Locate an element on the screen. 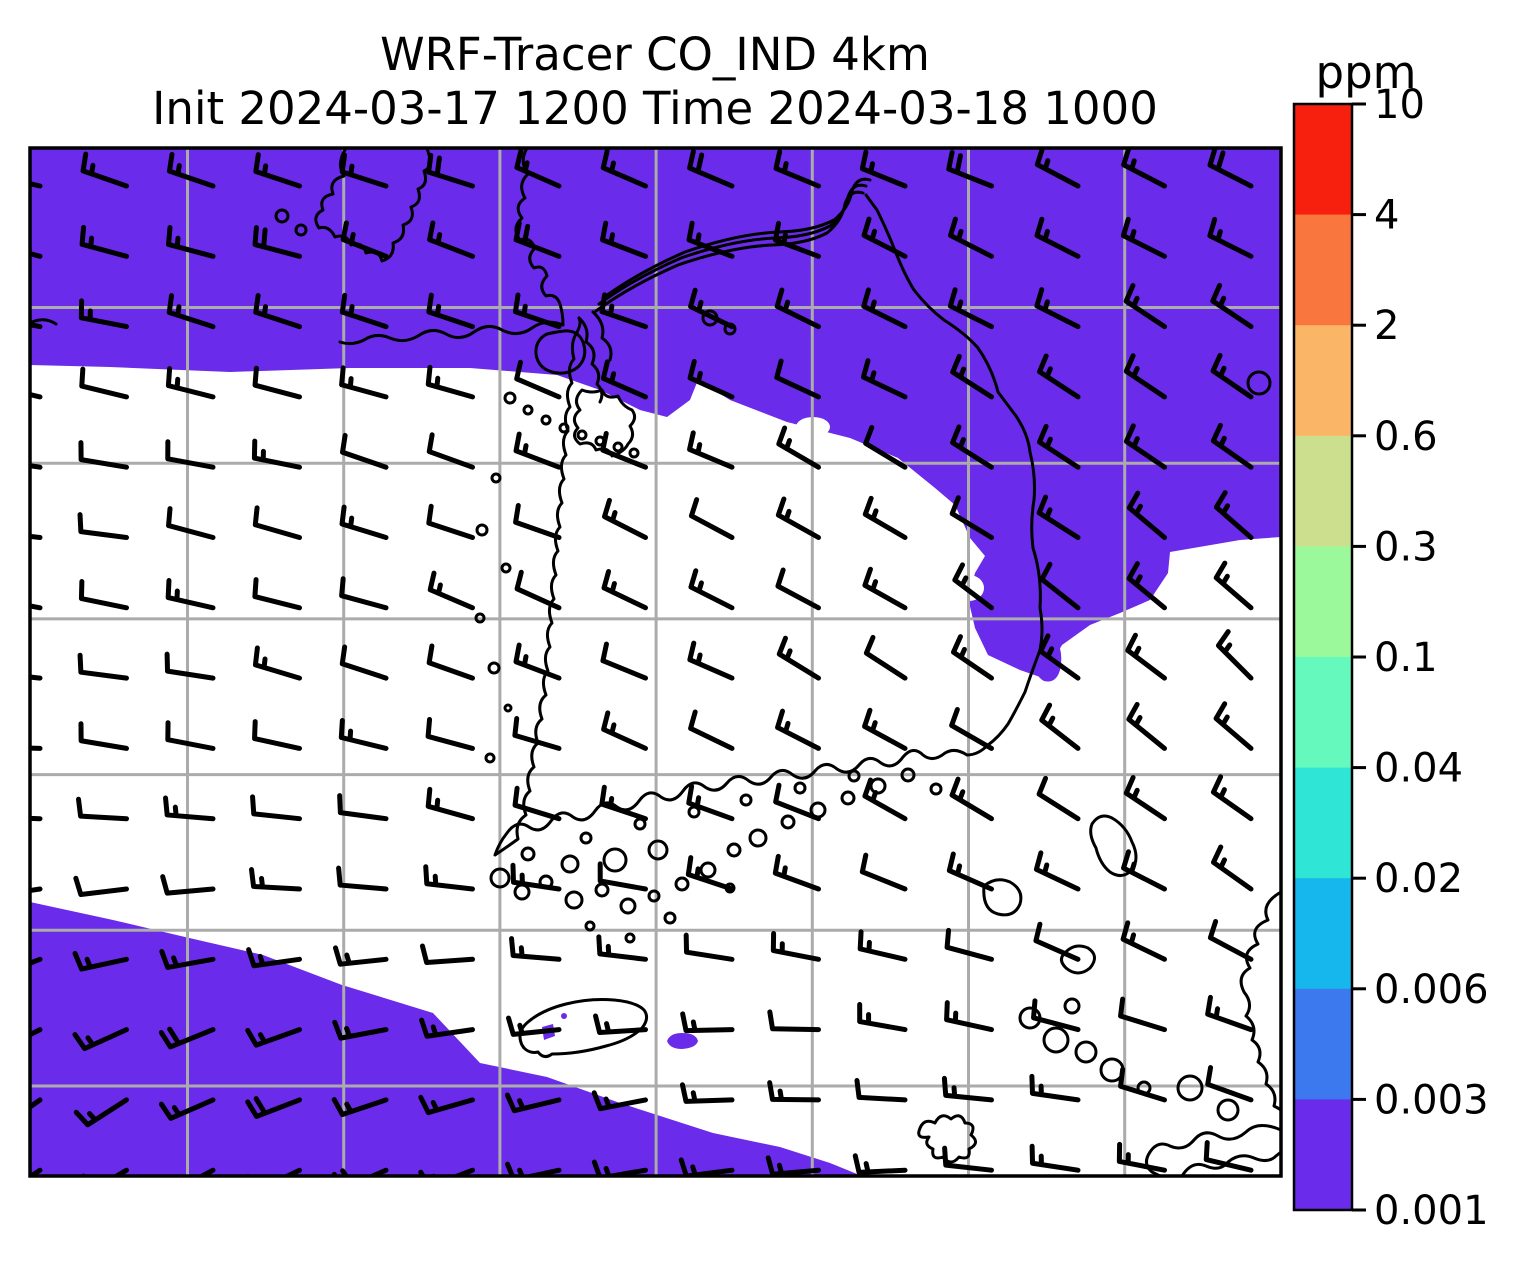 This screenshot has height=1271, width=1528. colorbar-tick-label: 0.3 is located at coordinates (1406, 547).